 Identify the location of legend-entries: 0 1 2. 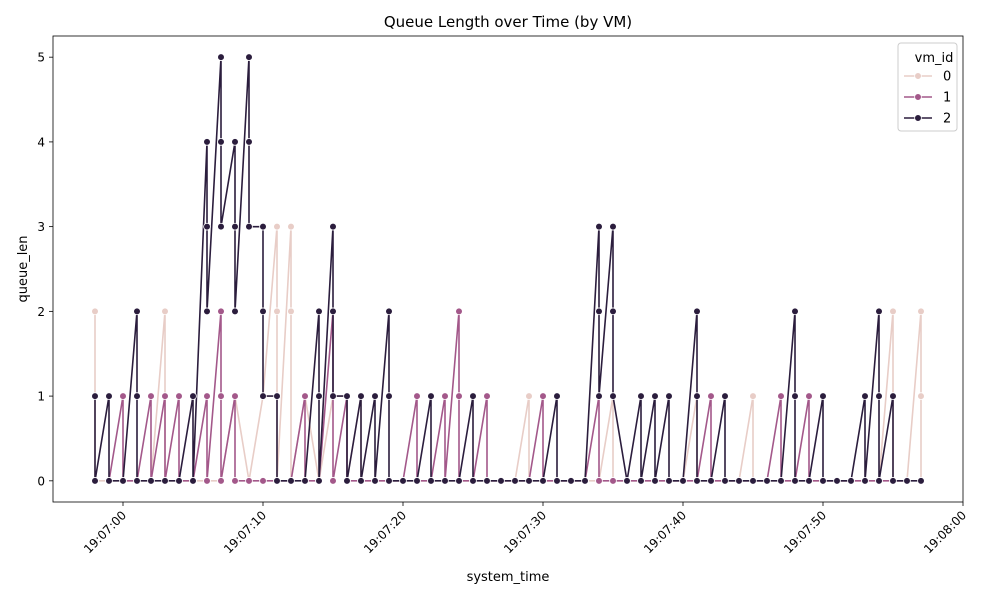
(927, 98).